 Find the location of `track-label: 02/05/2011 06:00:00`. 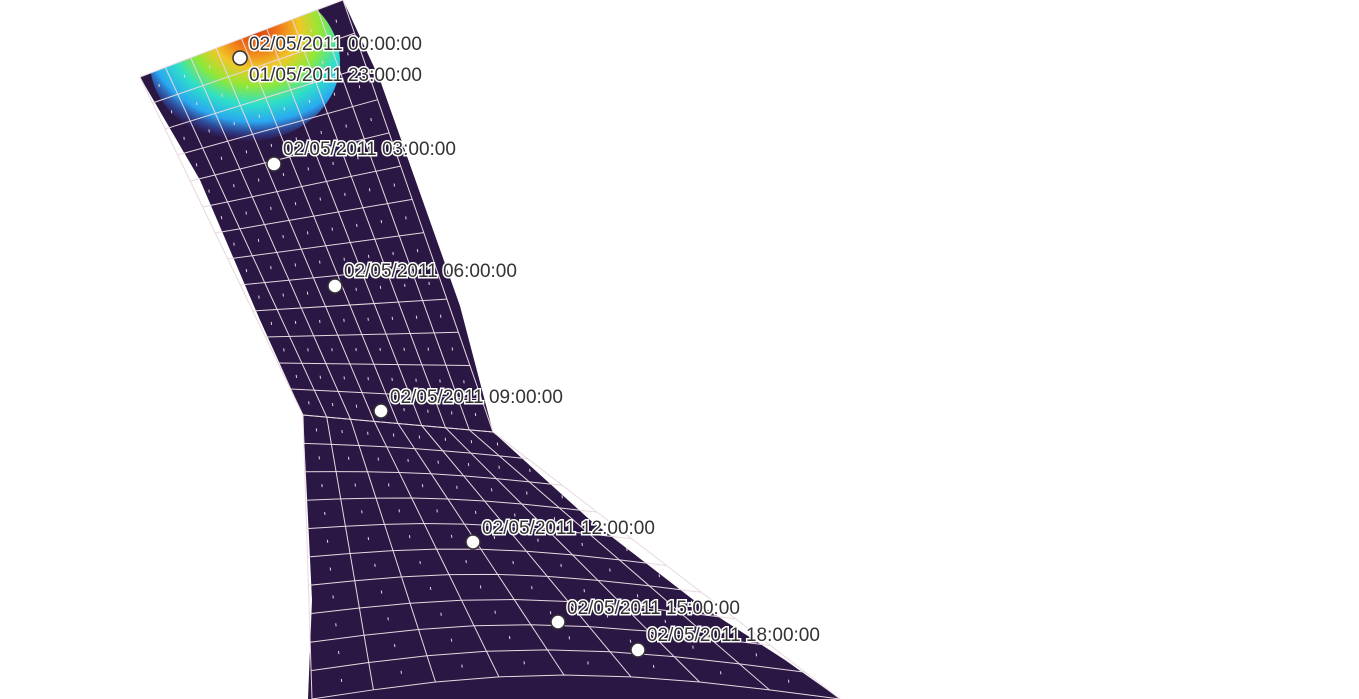

track-label: 02/05/2011 06:00:00 is located at coordinates (430, 271).